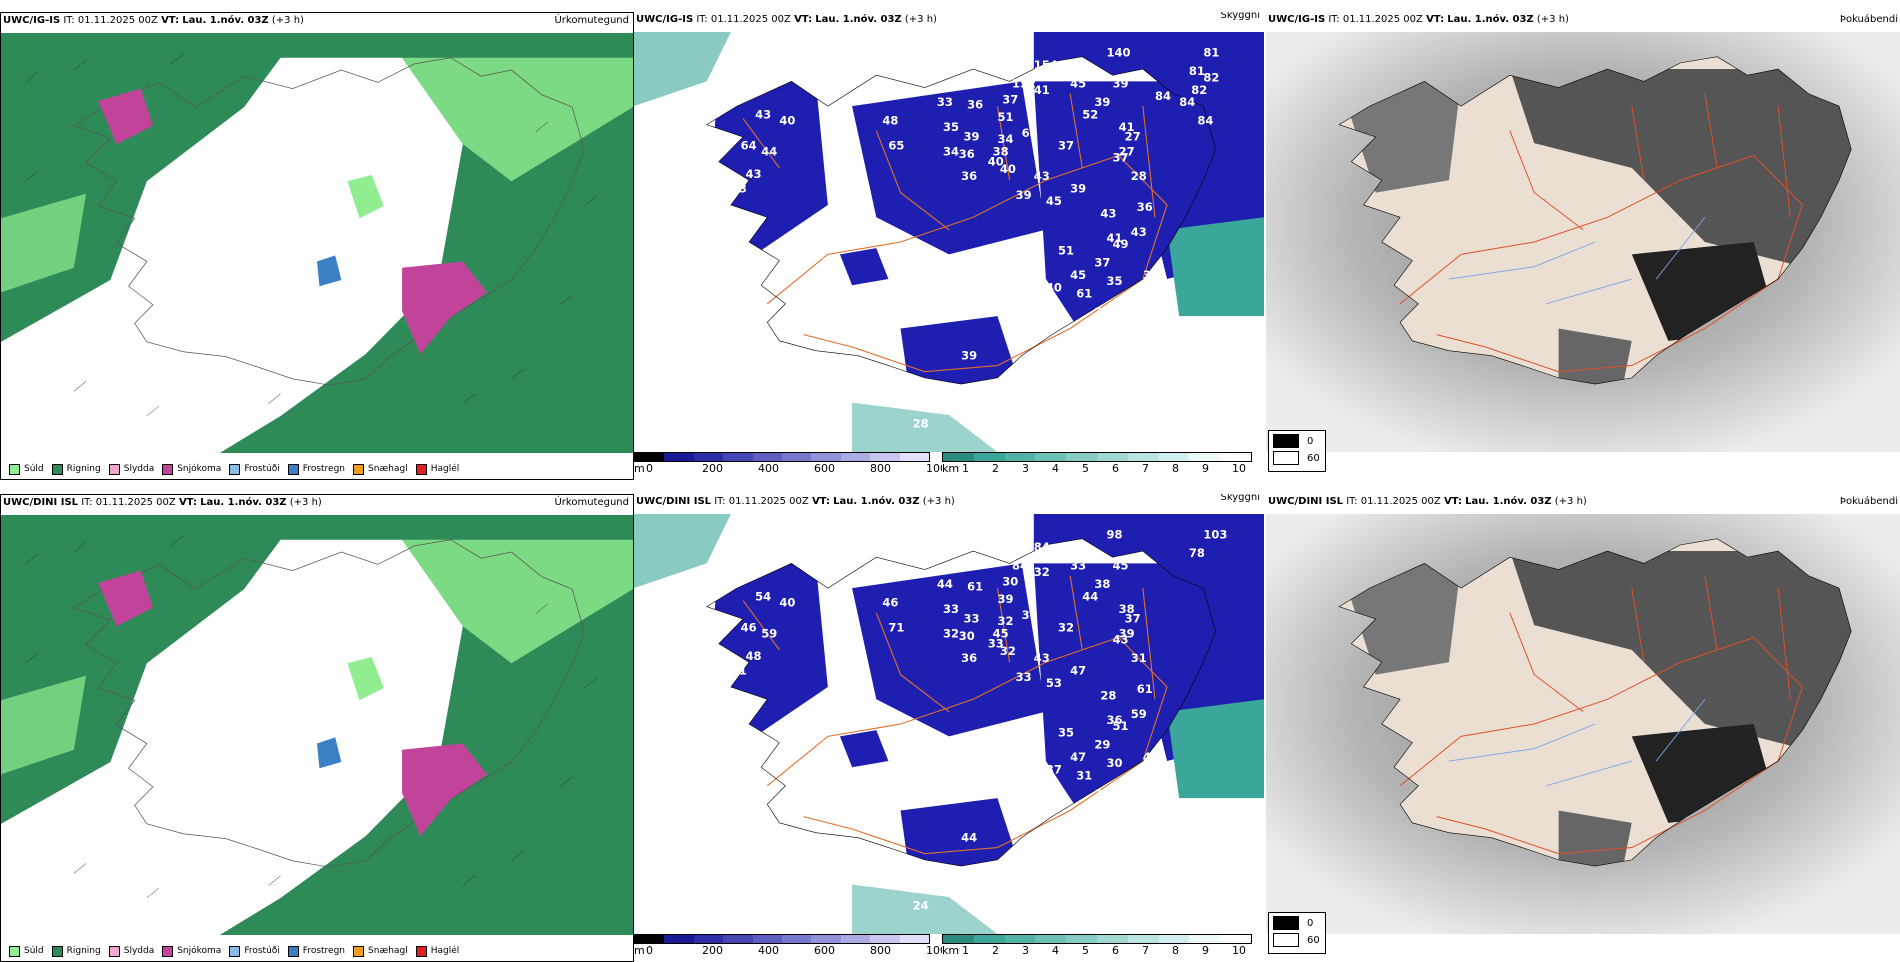  I want to click on visibility-value: 23, so click(1090, 355).